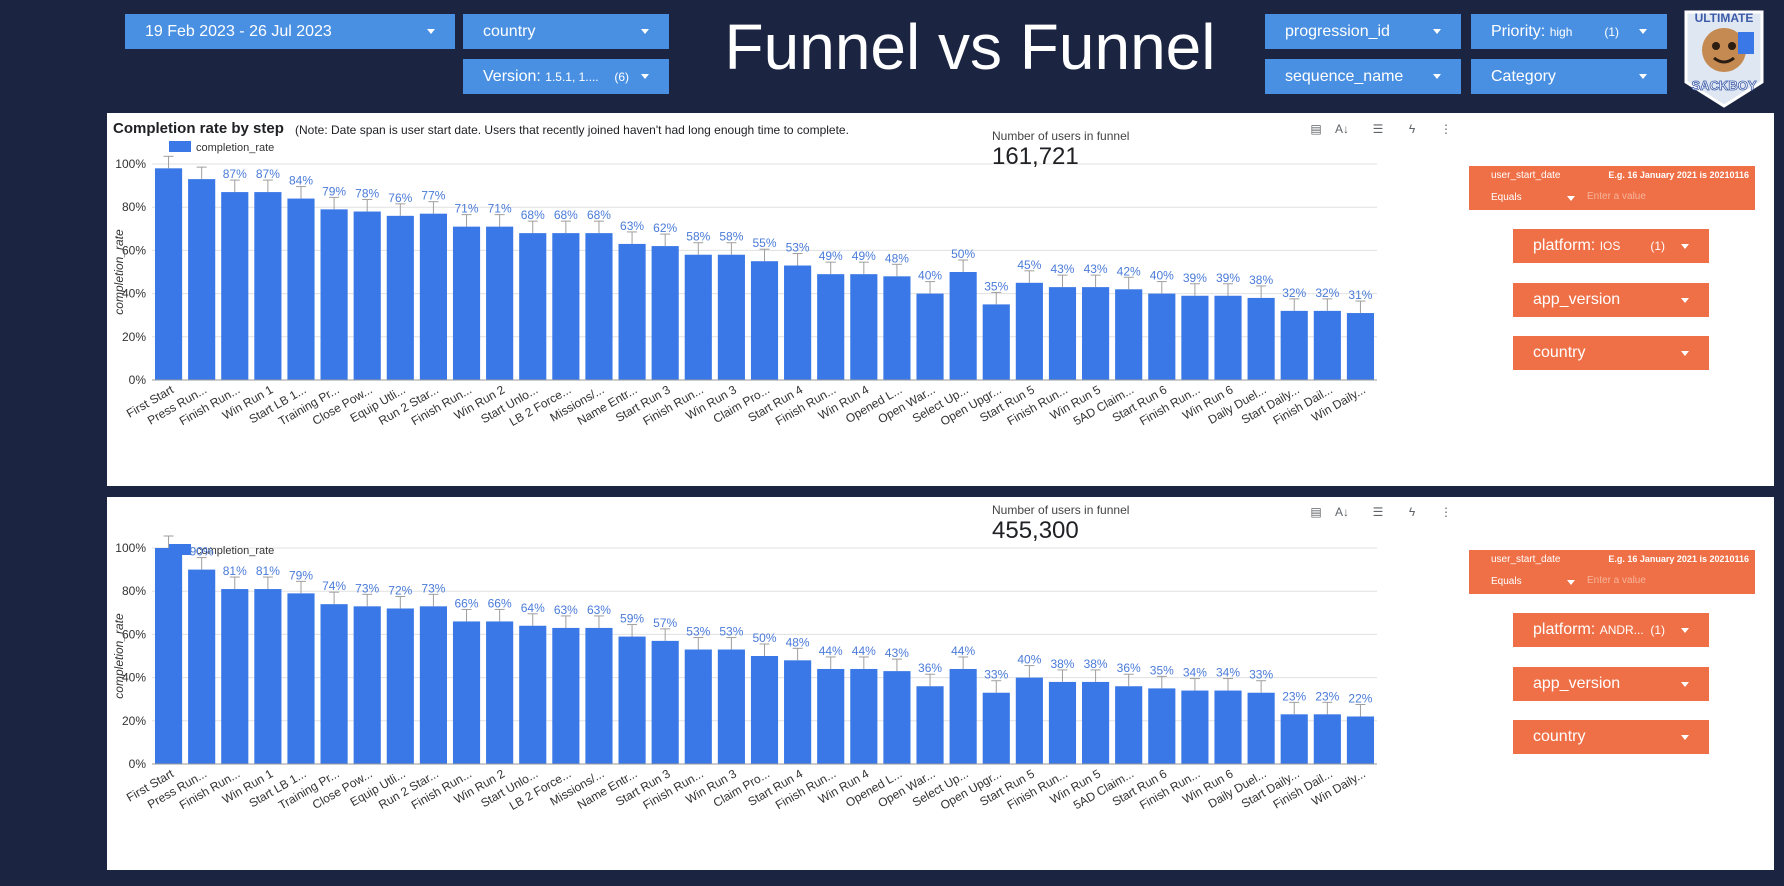 This screenshot has width=1784, height=886. Describe the element at coordinates (1412, 512) in the screenshot. I see `lightning-icon: ϟ` at that location.